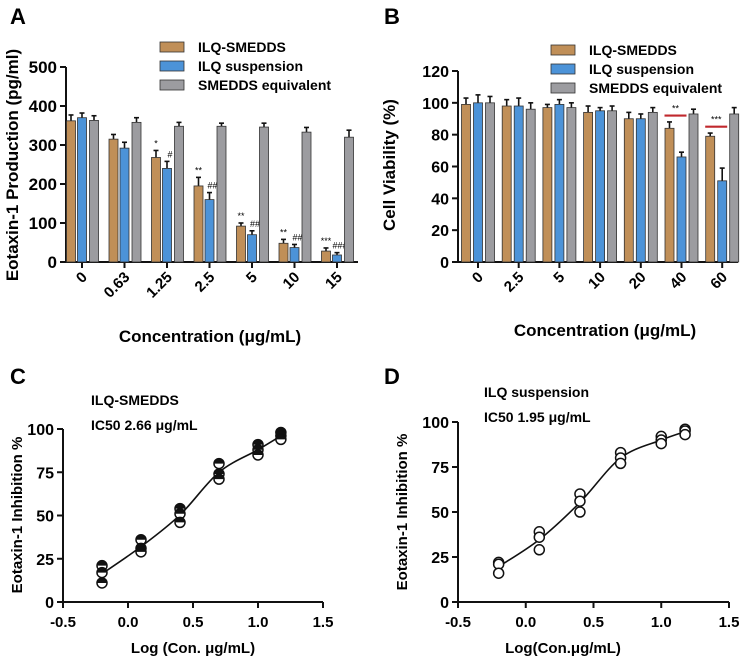 This screenshot has height=661, width=750. I want to click on significance-mark: #, so click(169, 154).